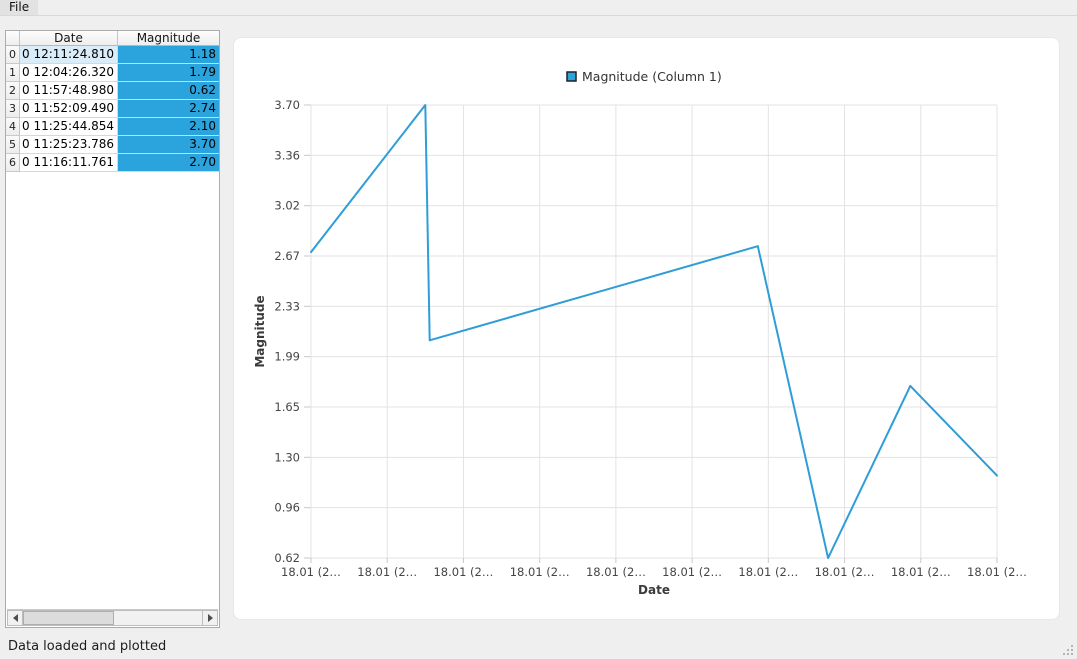 The image size is (1077, 659). I want to click on column-header-date: Date, so click(69, 38).